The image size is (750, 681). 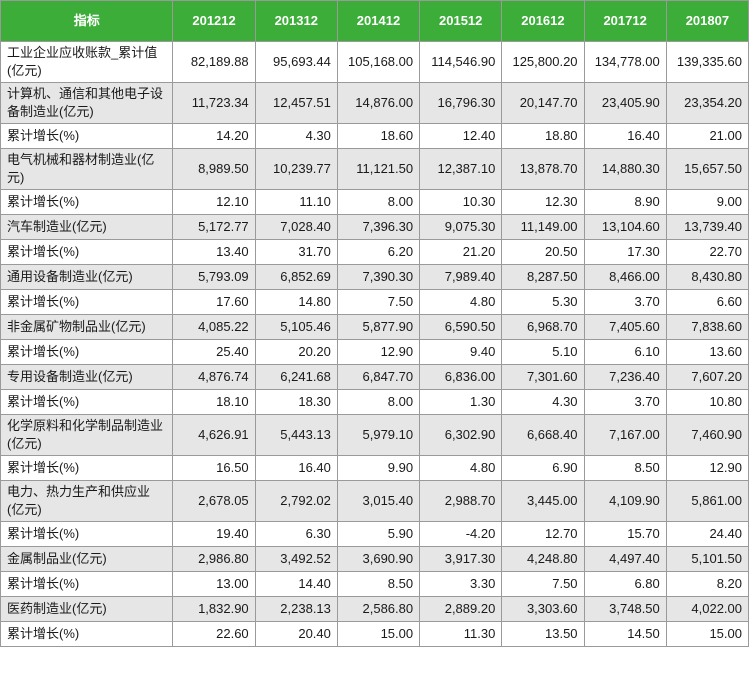 I want to click on cell-value: 14.20, so click(x=214, y=136).